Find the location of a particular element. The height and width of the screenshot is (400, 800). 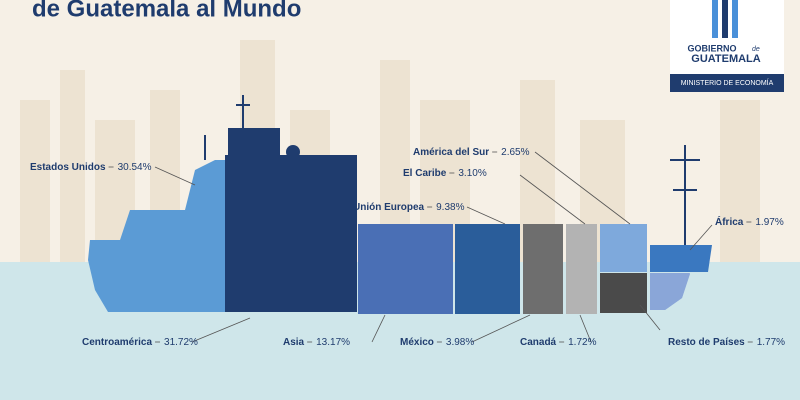

value-label: 1.97% is located at coordinates (769, 222).